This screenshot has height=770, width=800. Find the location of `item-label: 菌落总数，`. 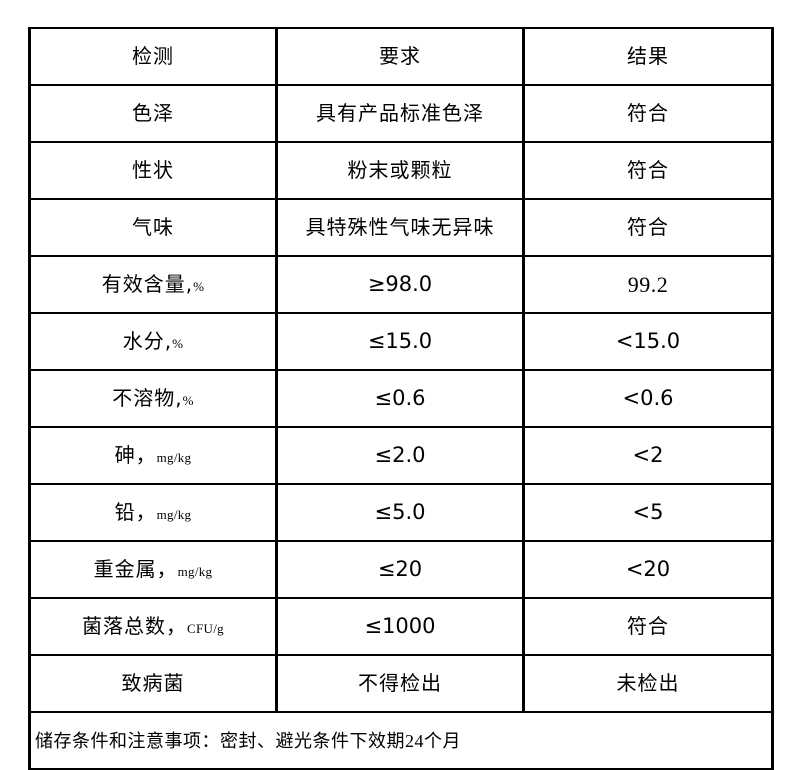

item-label: 菌落总数， is located at coordinates (135, 626).